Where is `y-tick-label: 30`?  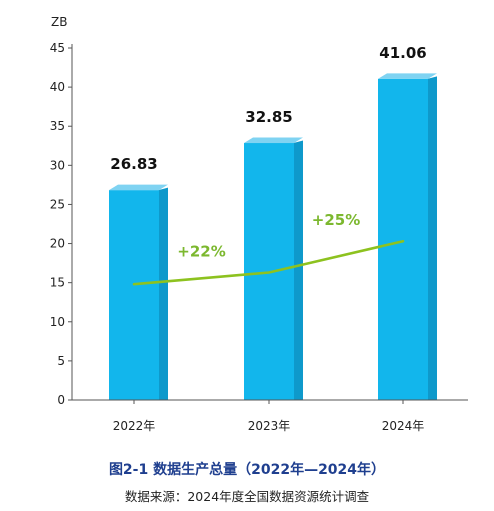 y-tick-label: 30 is located at coordinates (57, 165).